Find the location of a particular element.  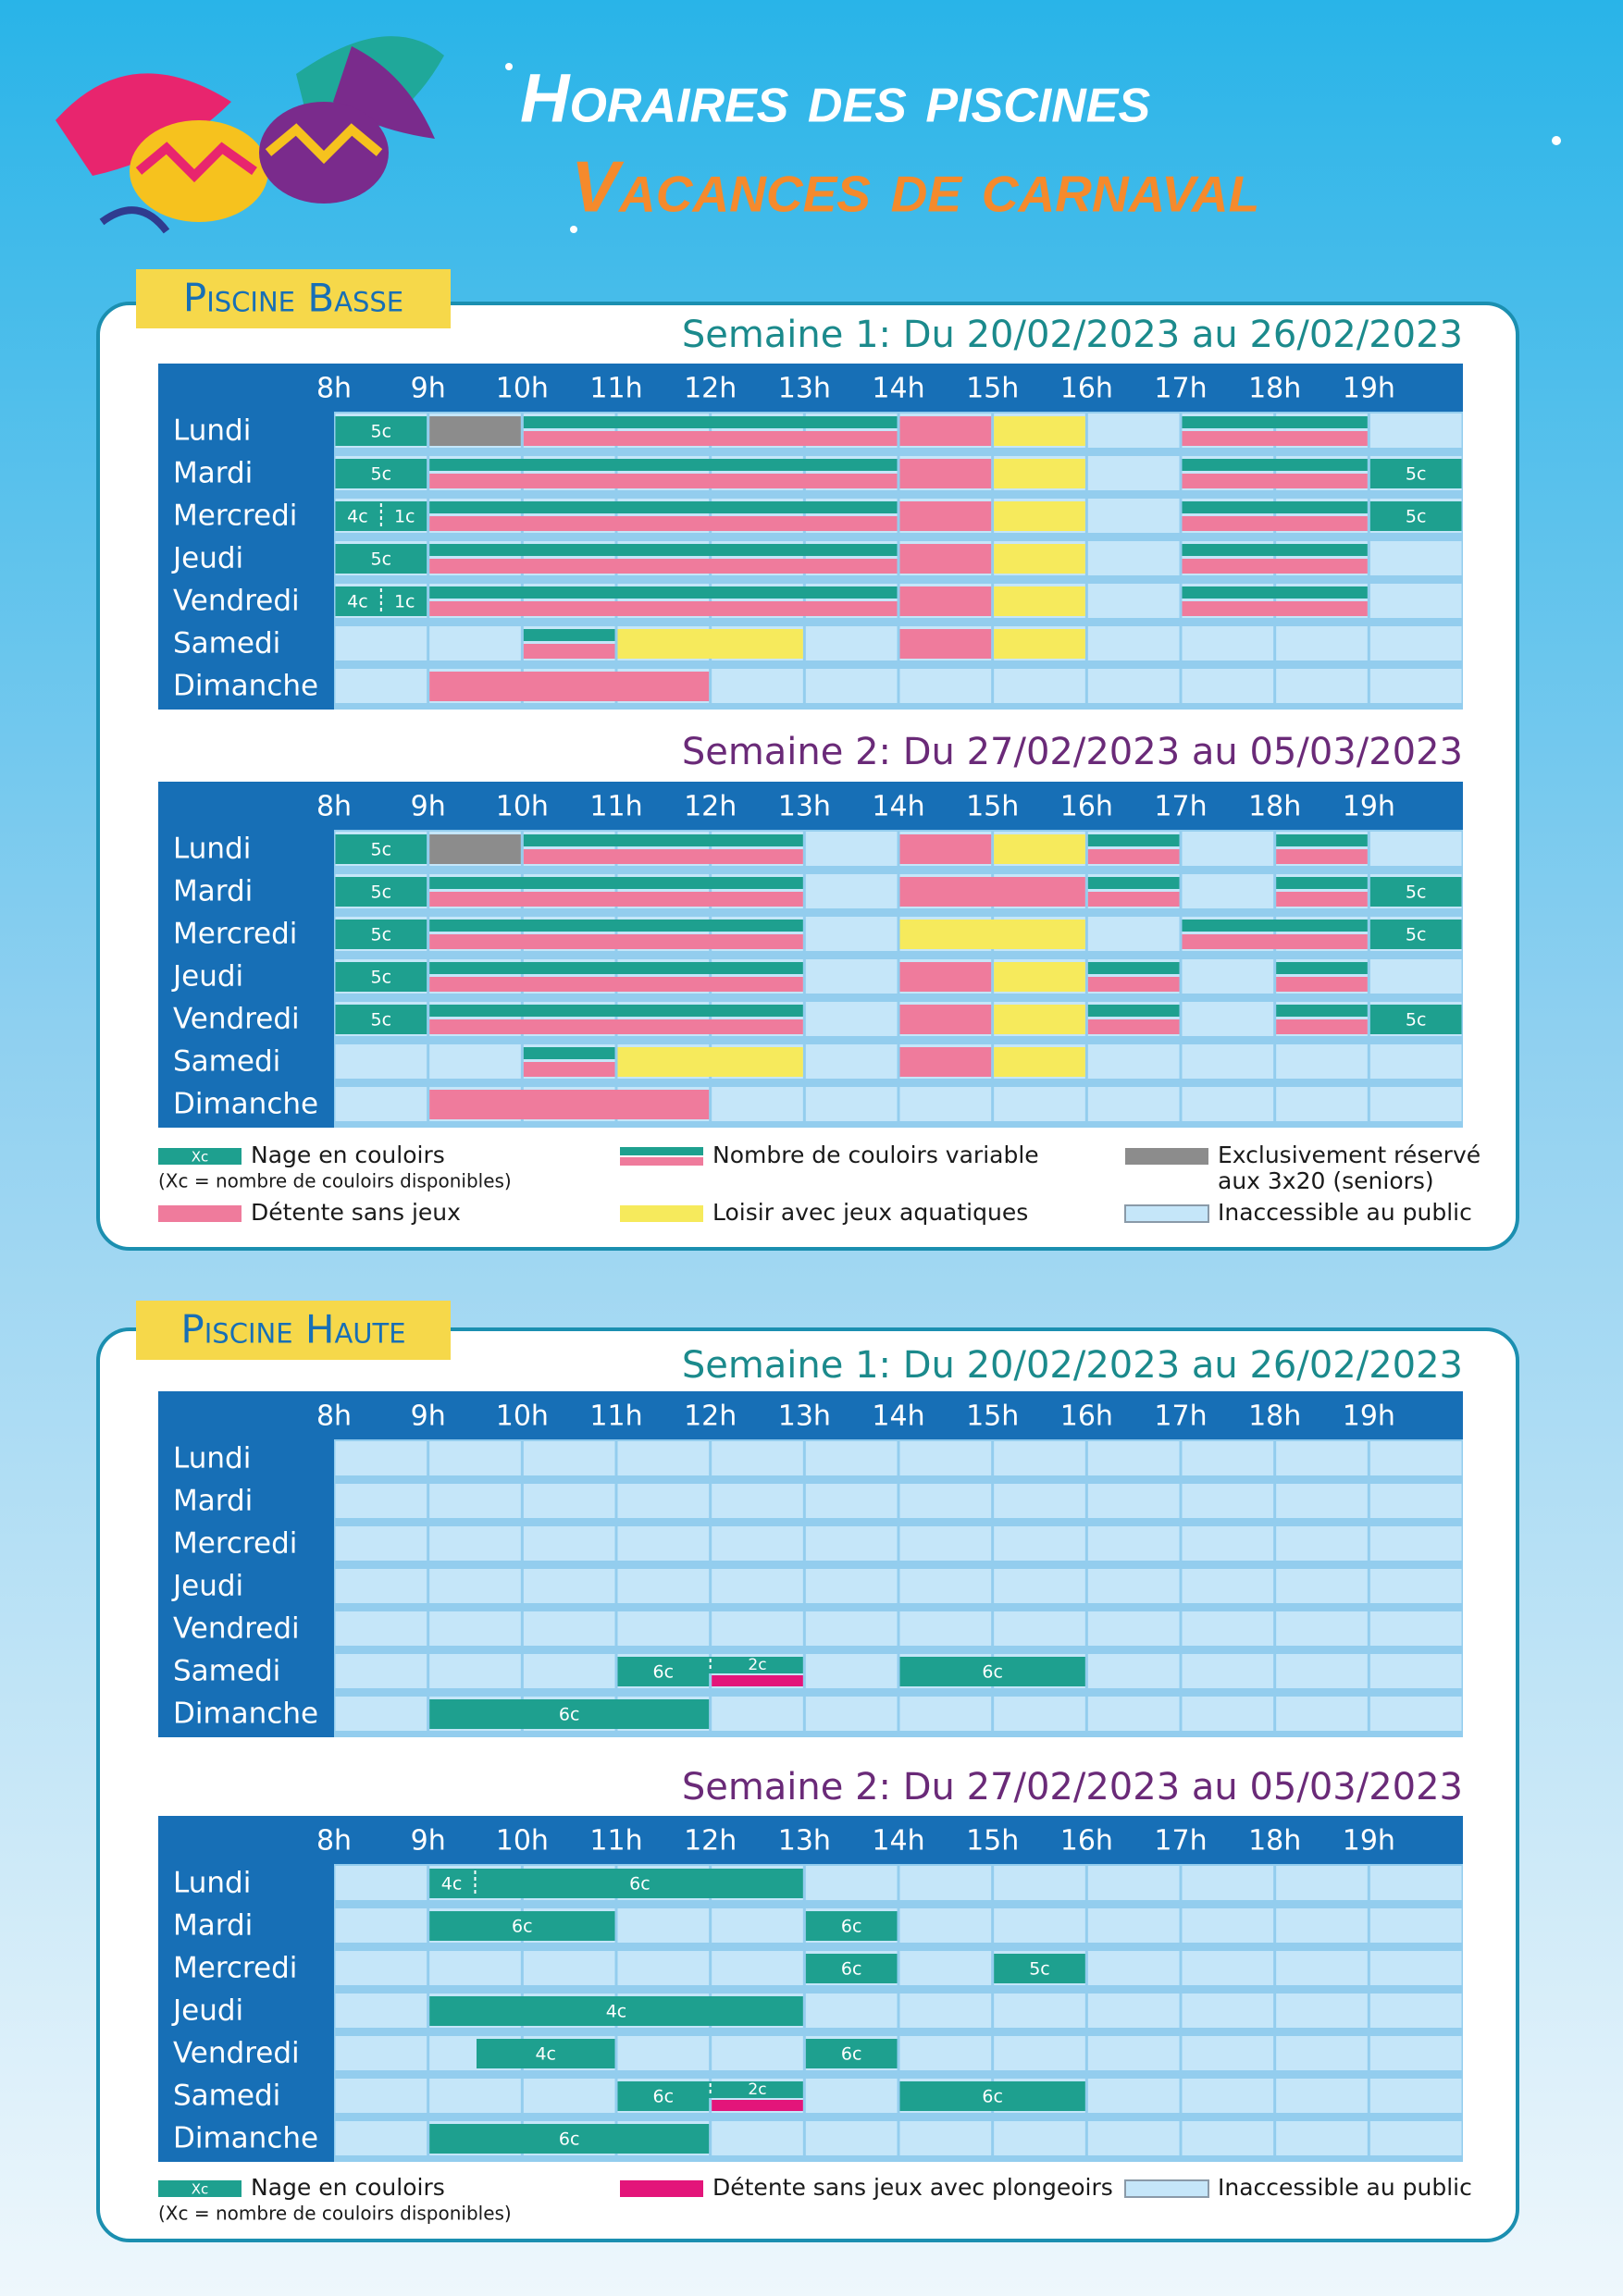

day-label: Mercredi is located at coordinates (235, 934).